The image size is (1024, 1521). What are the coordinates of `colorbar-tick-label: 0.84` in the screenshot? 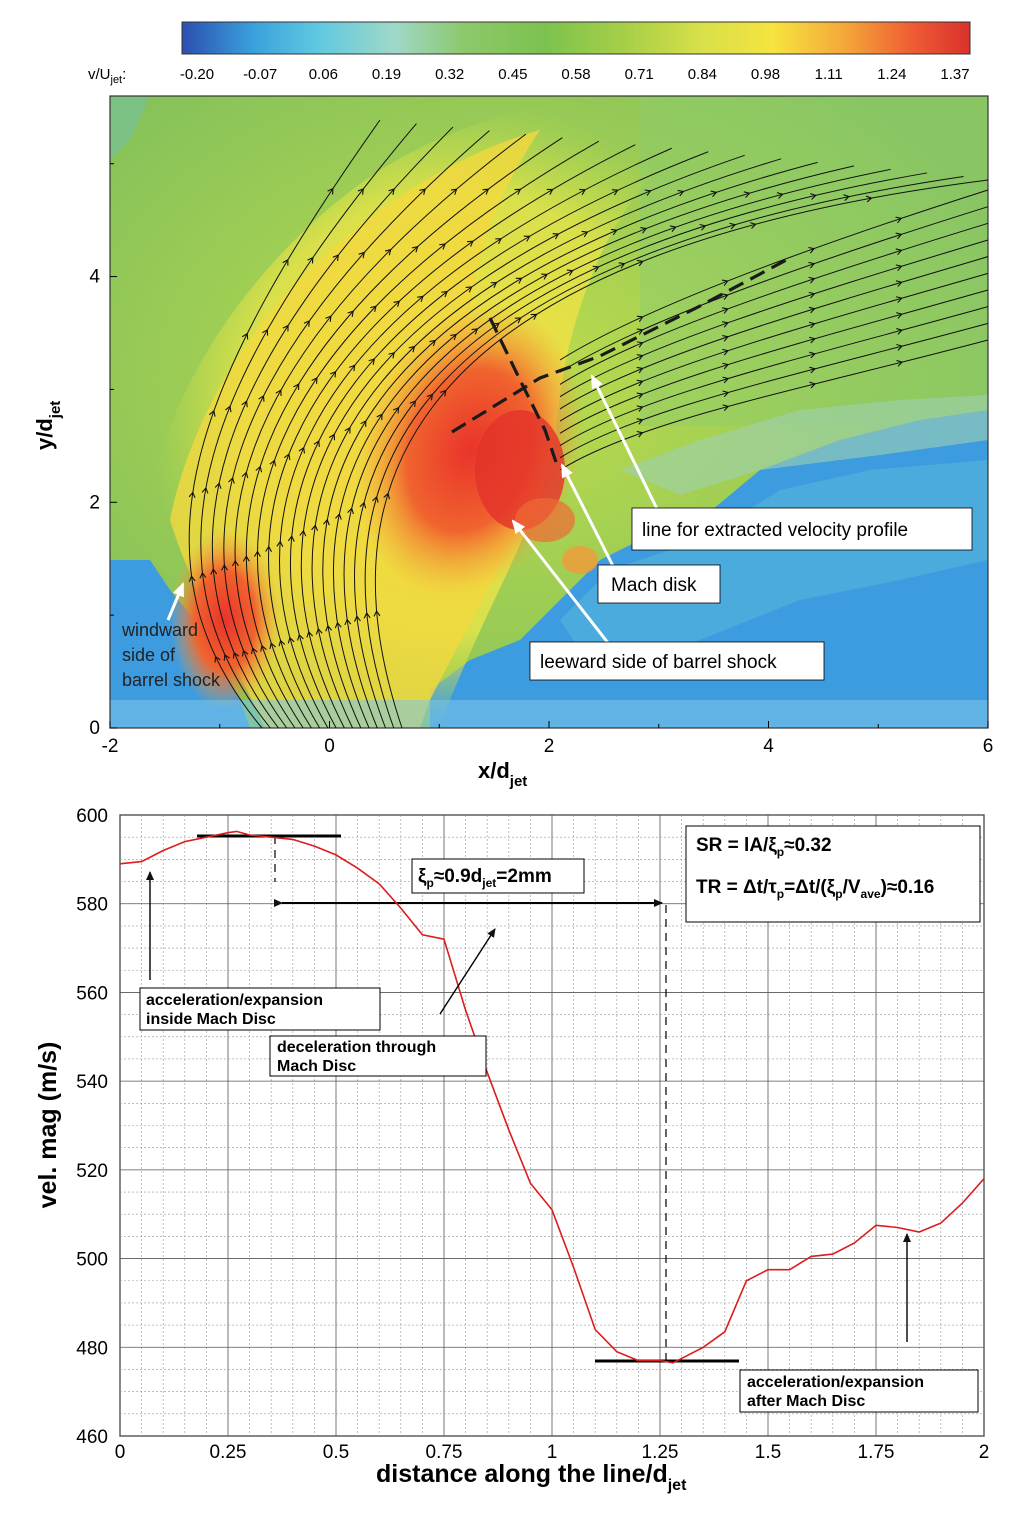 It's located at (702, 74).